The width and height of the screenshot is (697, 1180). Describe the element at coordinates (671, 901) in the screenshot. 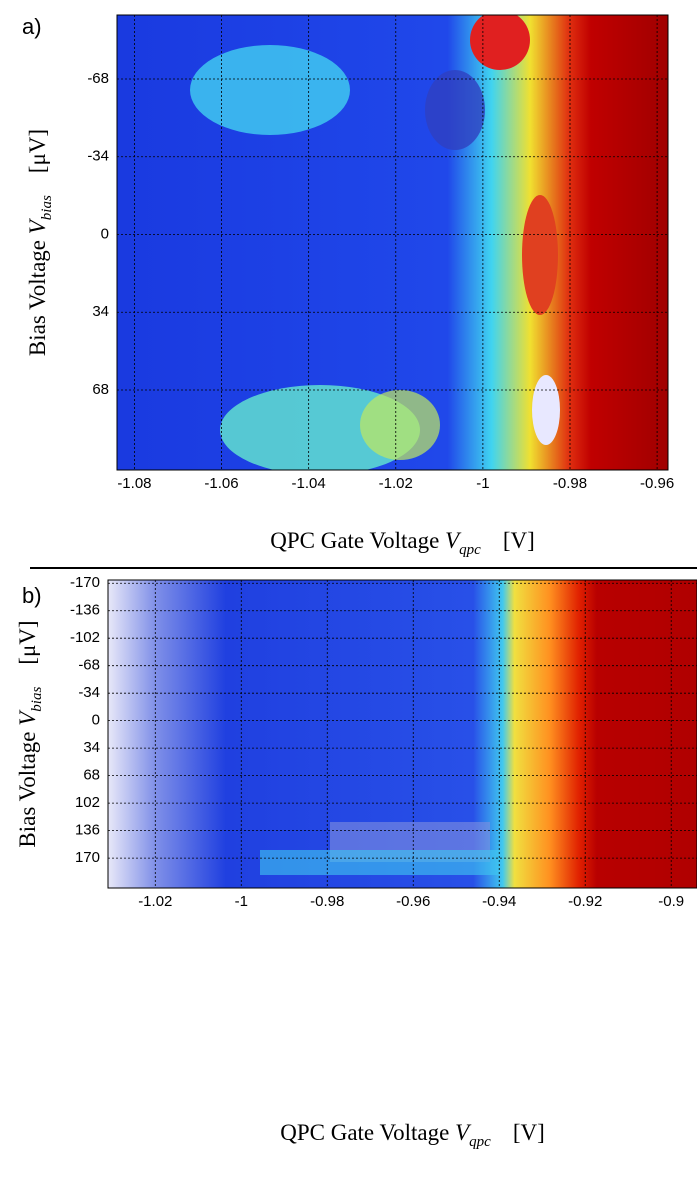

I see `x-tick-label: -0.9` at that location.